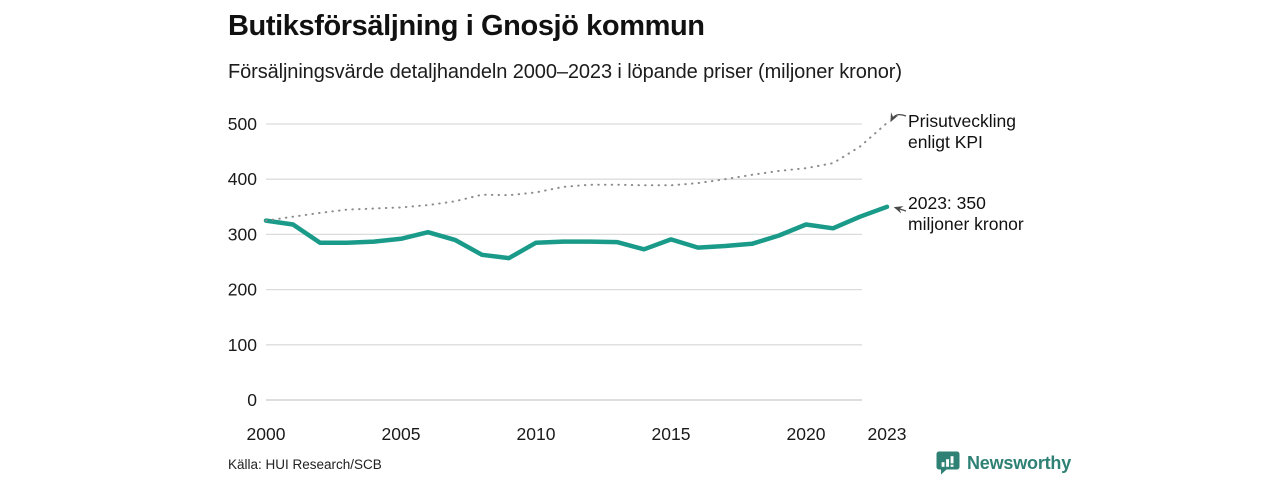 Image resolution: width=1280 pixels, height=480 pixels. I want to click on x-tick-2010: 2010, so click(536, 434).